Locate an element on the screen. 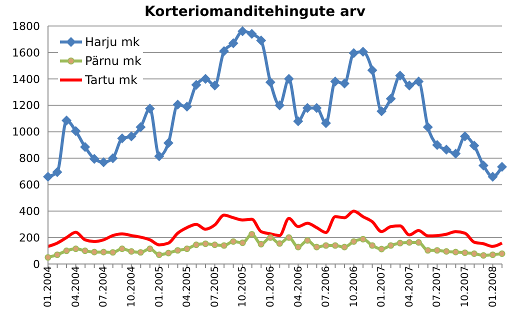  x-tick-label: 04.2006 is located at coordinates (298, 287).